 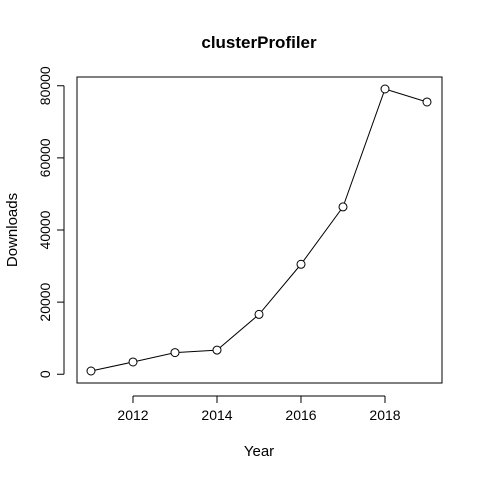 I want to click on y-axis-label: Downloads, so click(x=12, y=230).